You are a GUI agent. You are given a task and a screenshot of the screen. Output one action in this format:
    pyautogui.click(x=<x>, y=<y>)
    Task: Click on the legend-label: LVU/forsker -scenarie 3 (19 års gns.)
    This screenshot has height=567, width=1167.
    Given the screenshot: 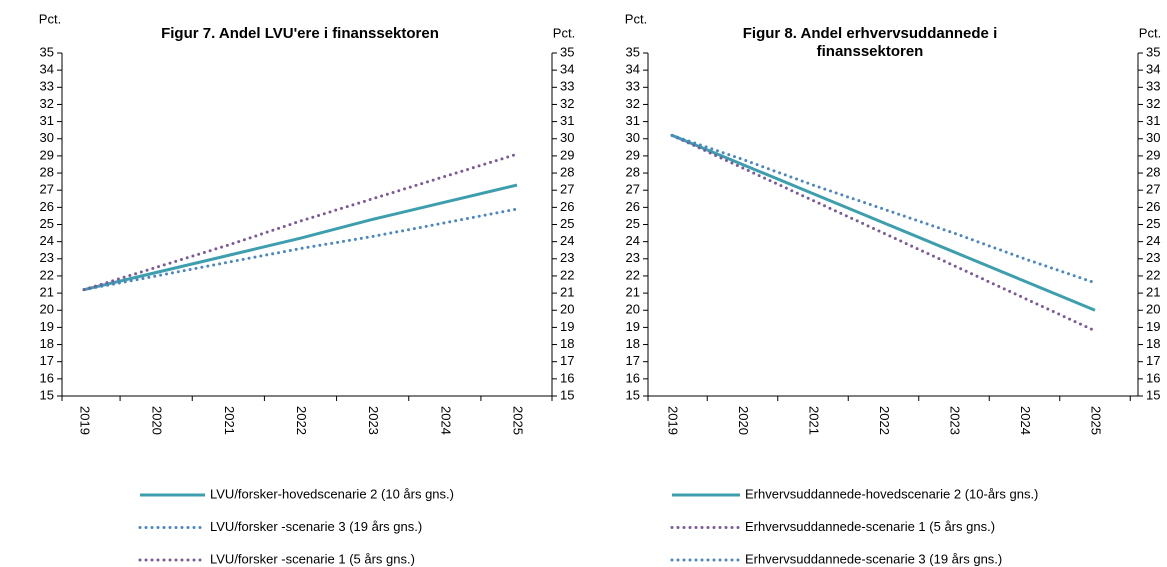 What is the action you would take?
    pyautogui.click(x=316, y=526)
    